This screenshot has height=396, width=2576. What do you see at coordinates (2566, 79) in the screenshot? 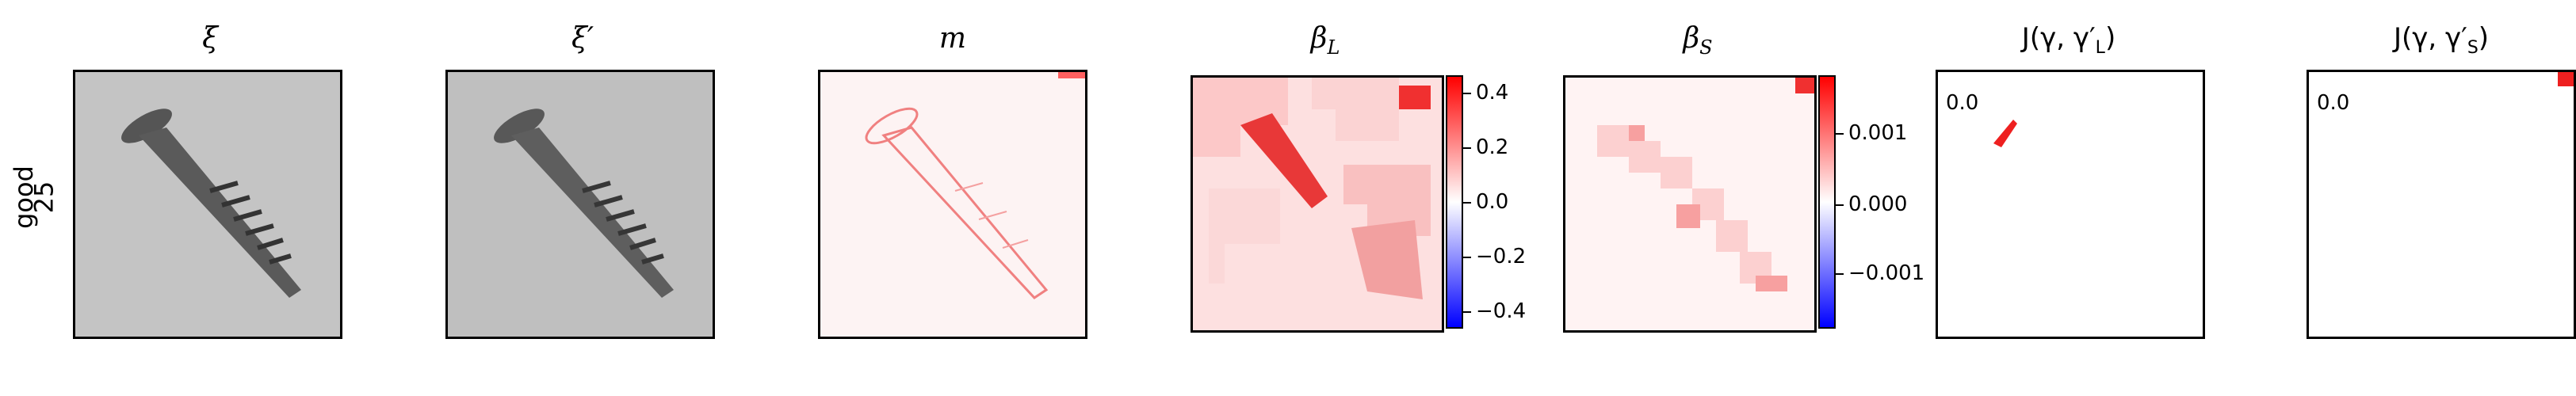
I see `J-S-map` at bounding box center [2566, 79].